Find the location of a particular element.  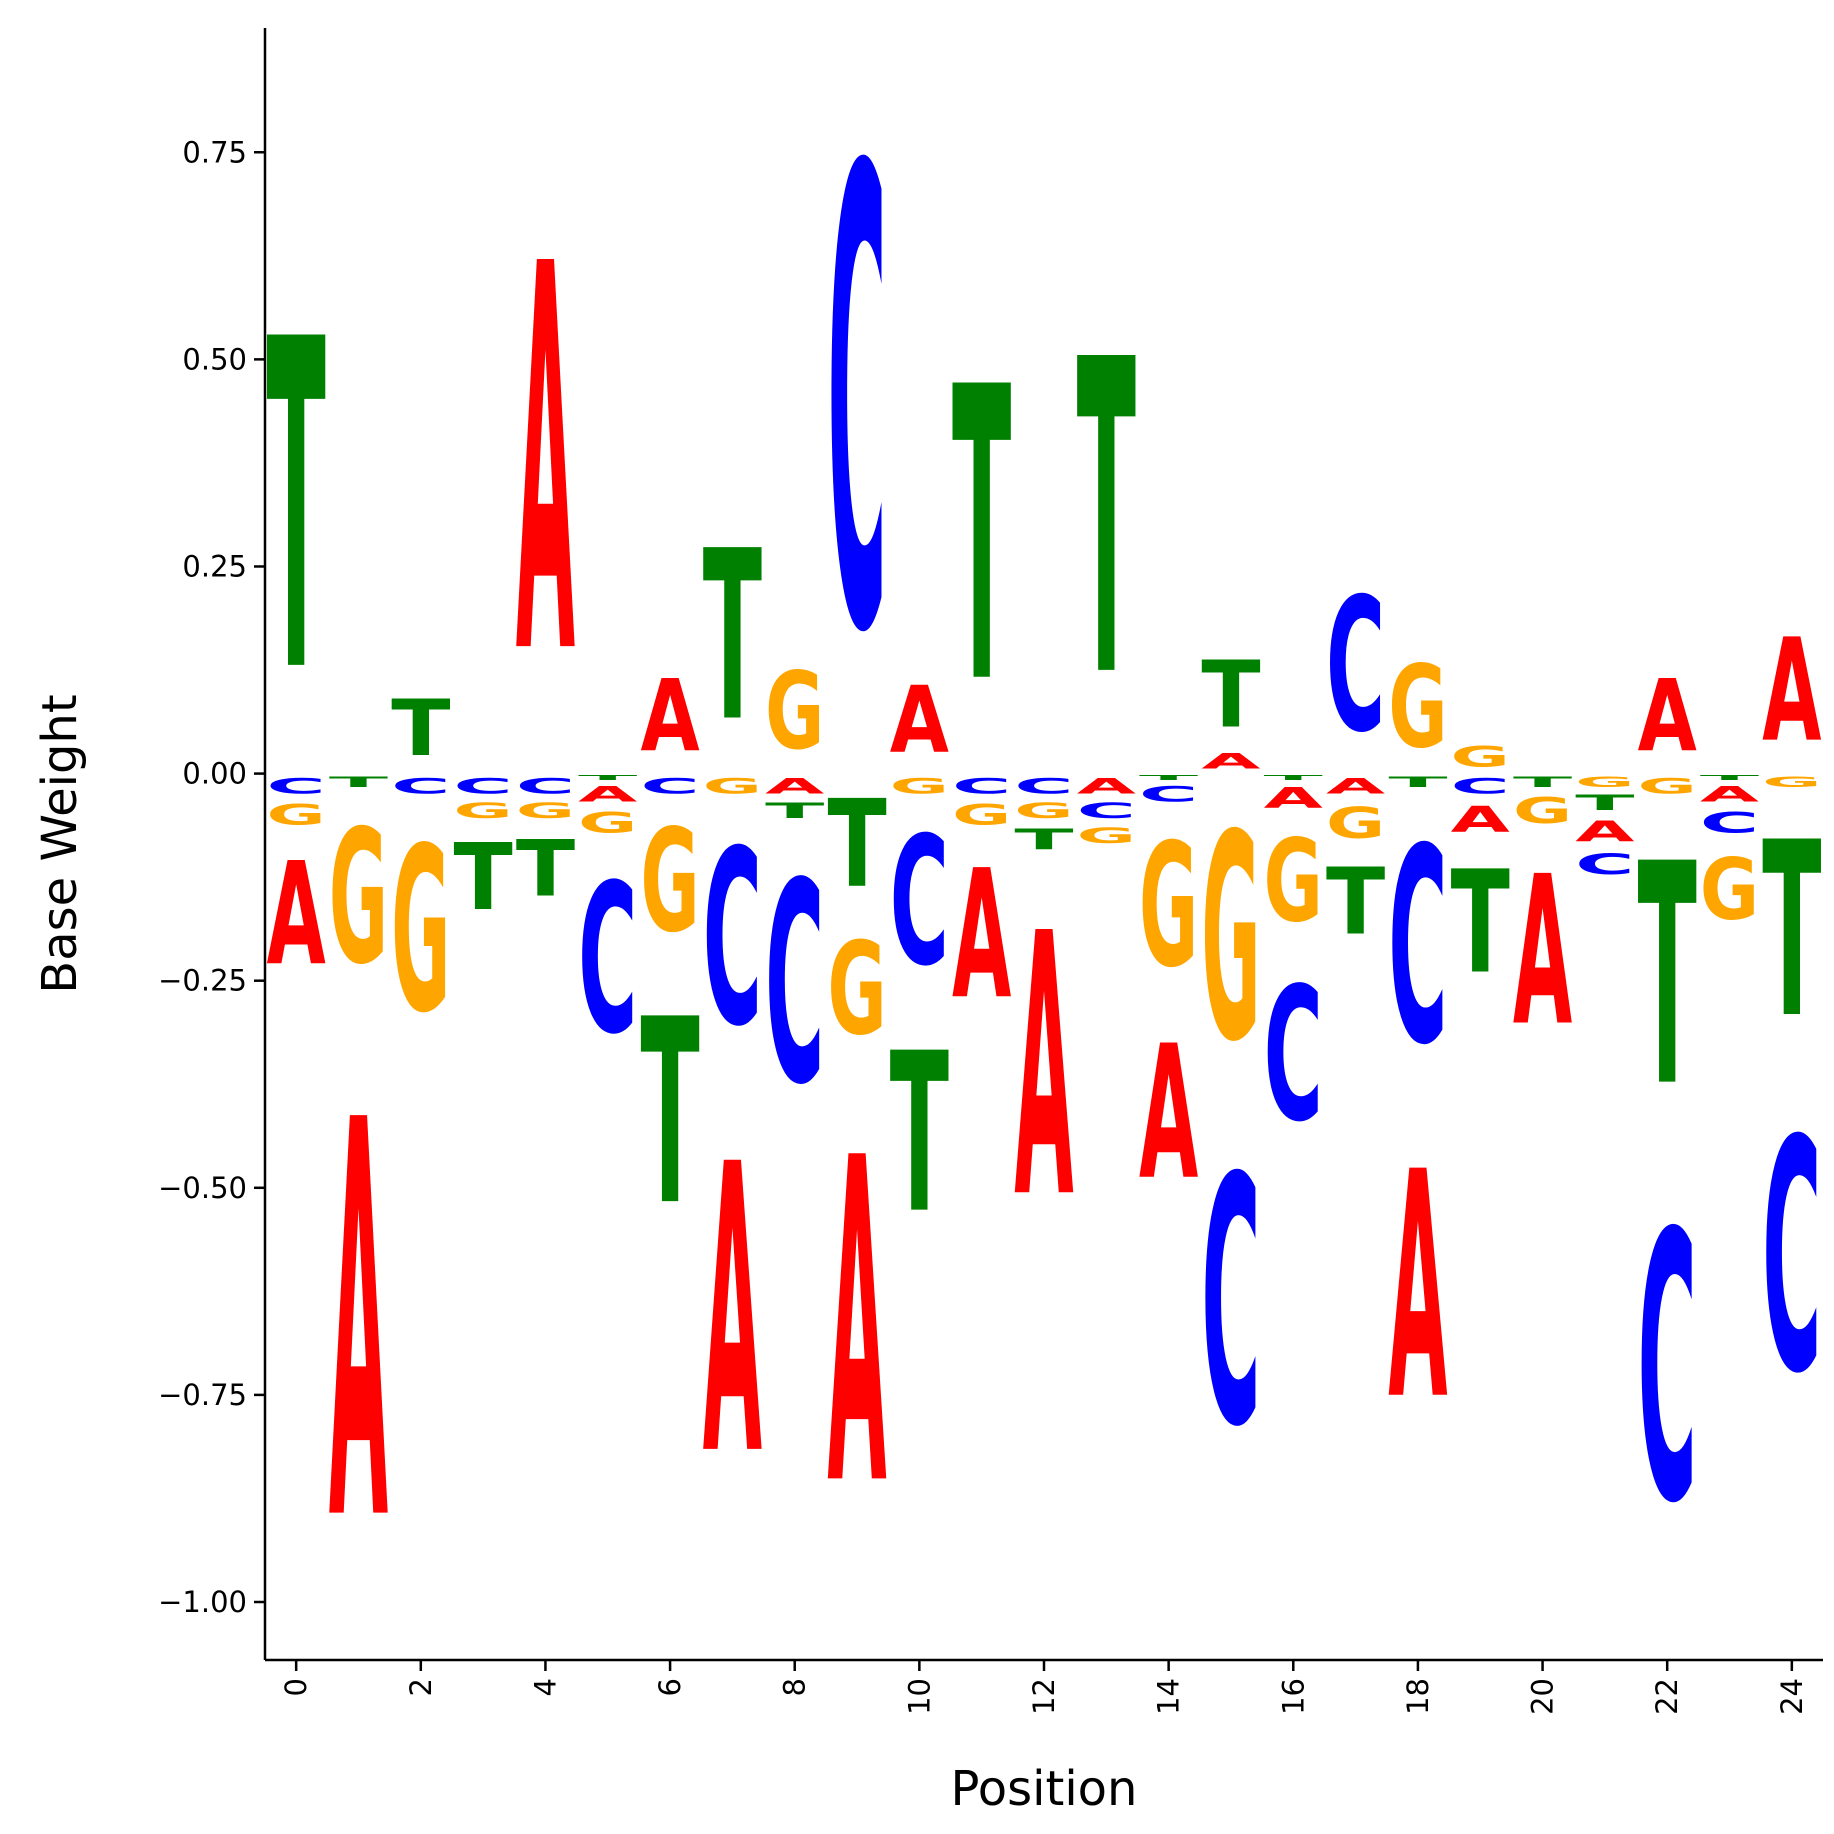

x-tick-label: 0 is located at coordinates (296, 1687).